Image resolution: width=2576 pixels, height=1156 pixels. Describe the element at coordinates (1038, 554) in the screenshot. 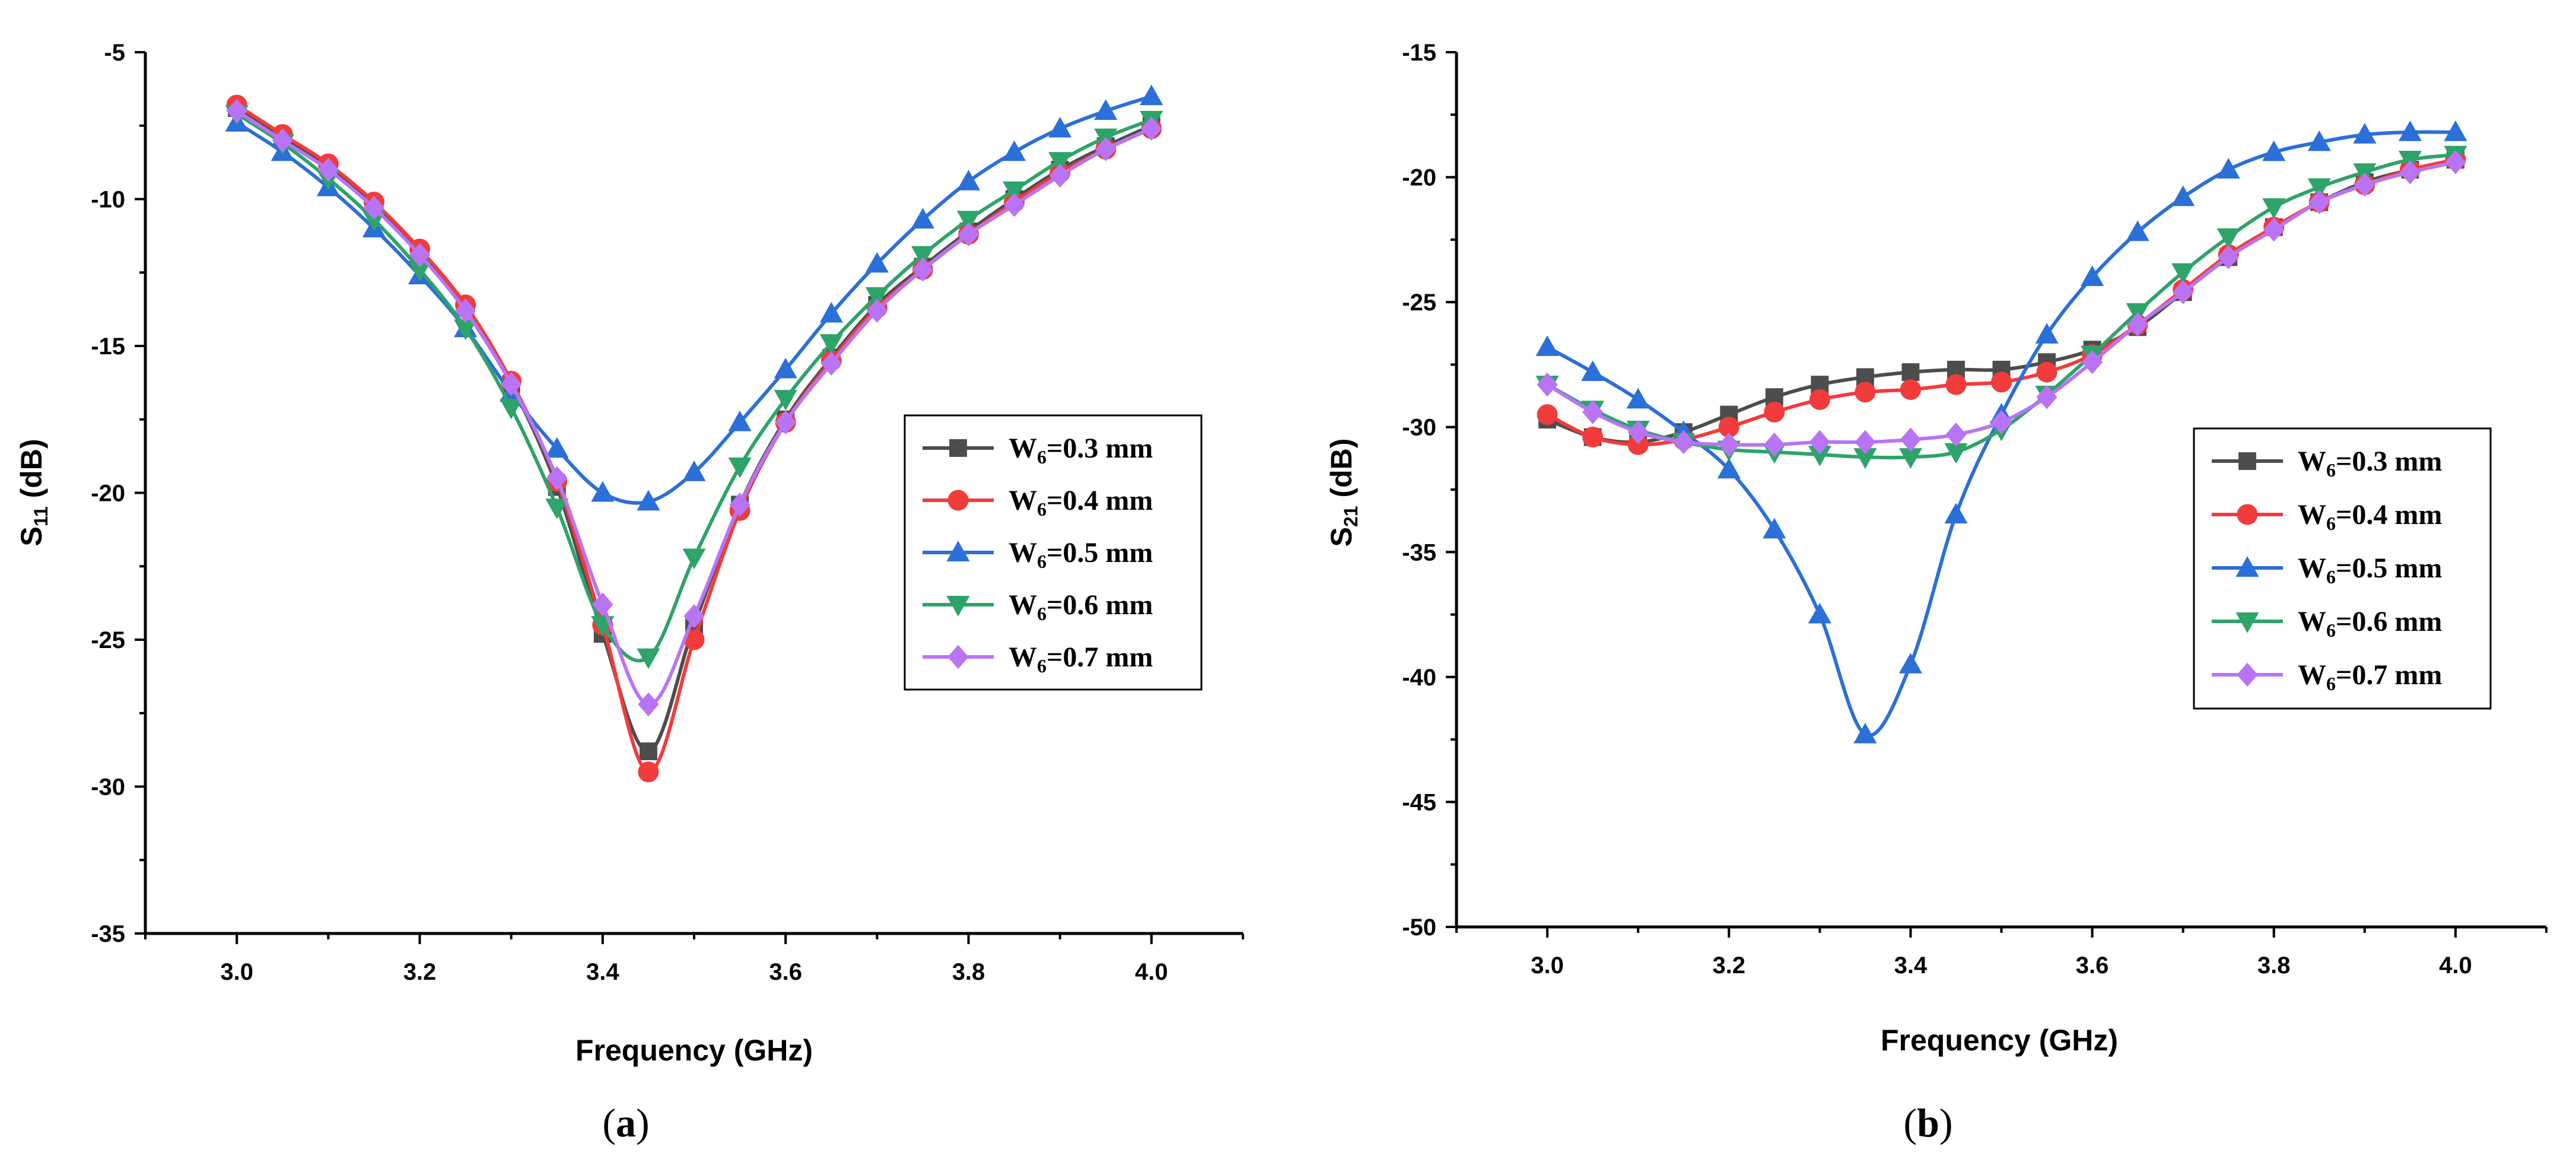

I see `legend-item: W6=0.5 mm` at that location.